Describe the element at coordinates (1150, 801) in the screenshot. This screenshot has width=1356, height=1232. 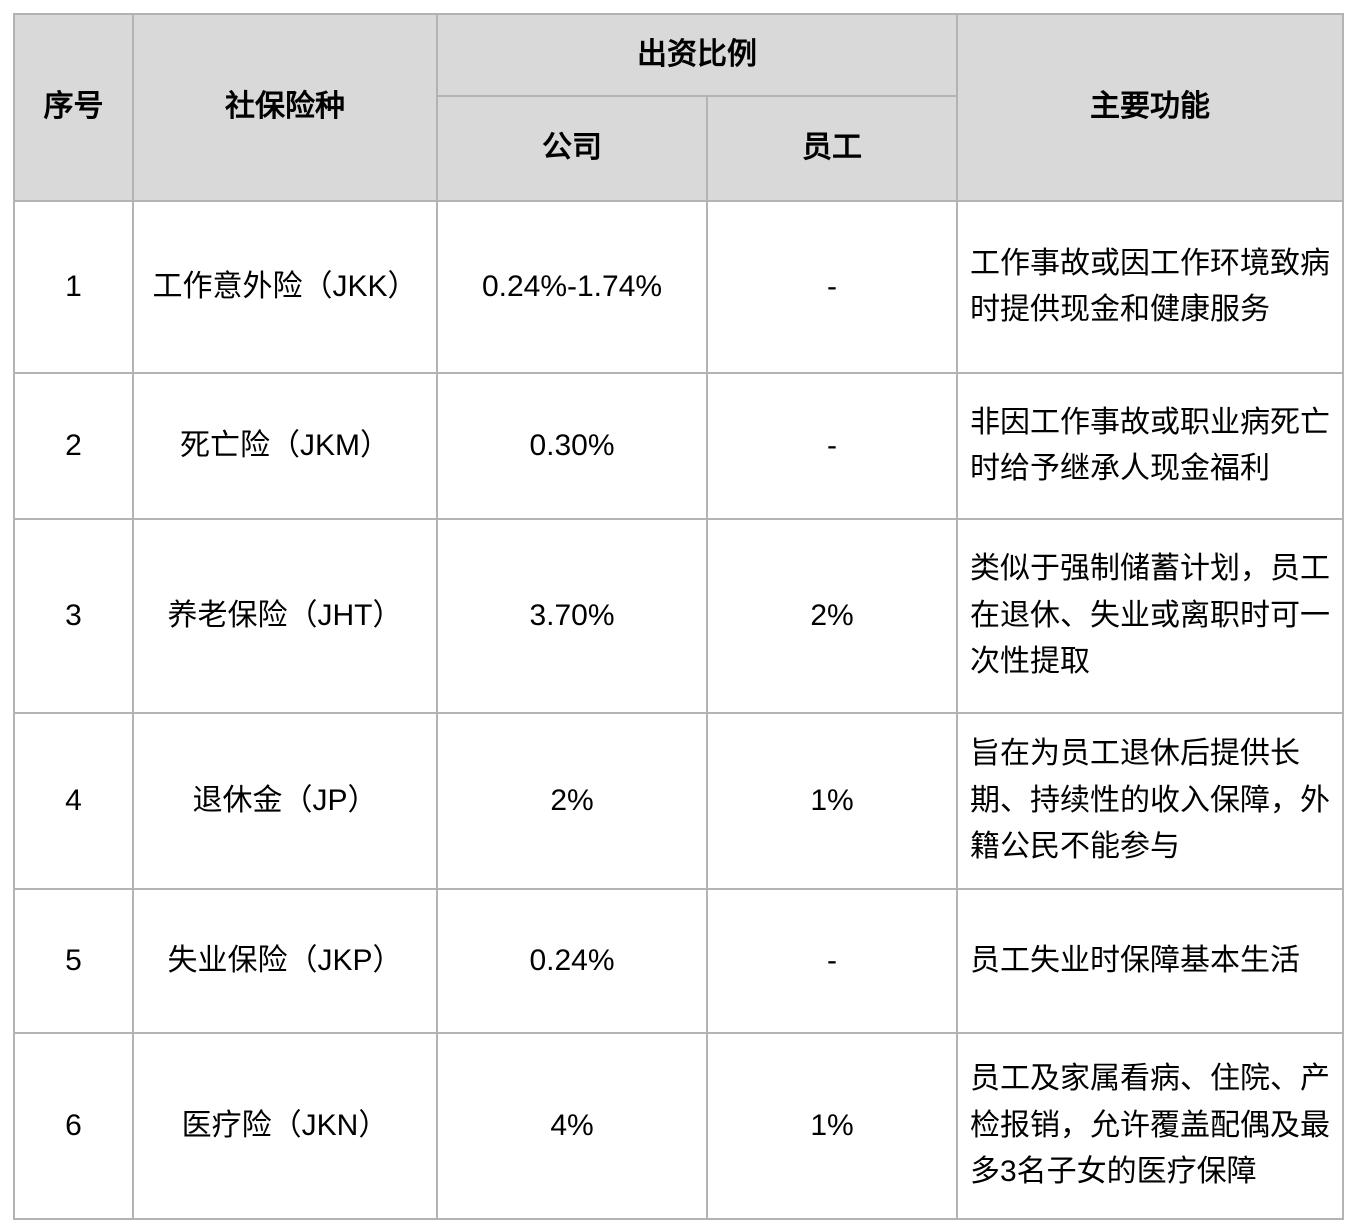
I see `cell-main-function: 旨在为员工退休后提供长期、持续性的收入保障，外籍公民不能参与` at that location.